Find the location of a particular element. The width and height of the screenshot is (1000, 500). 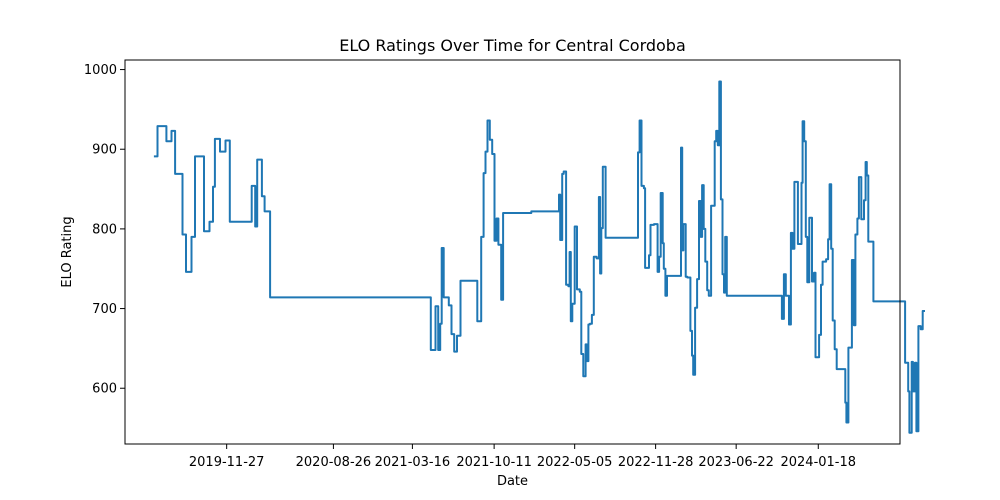

x-tick-label: 2019-11-27 is located at coordinates (227, 462).